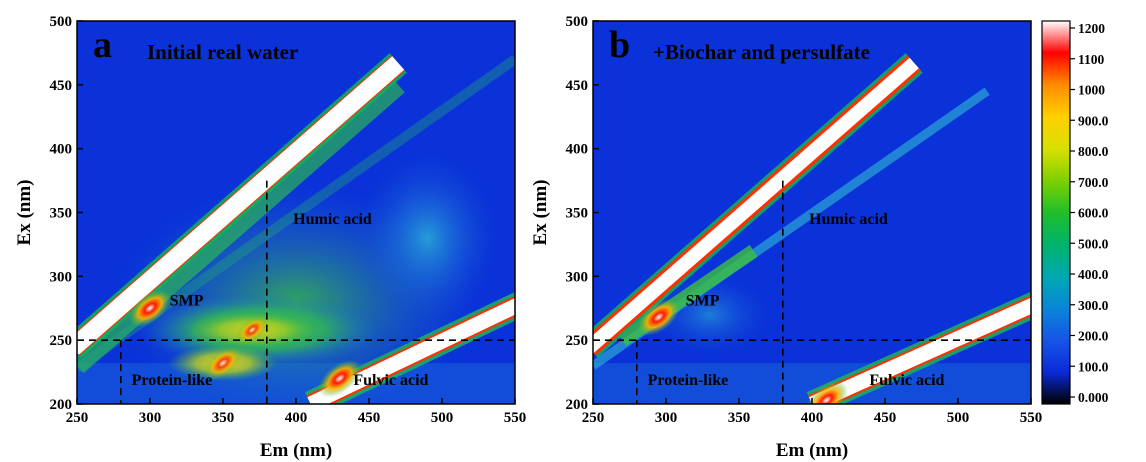 The image size is (1146, 462). What do you see at coordinates (619, 45) in the screenshot?
I see `panel-letter: b` at bounding box center [619, 45].